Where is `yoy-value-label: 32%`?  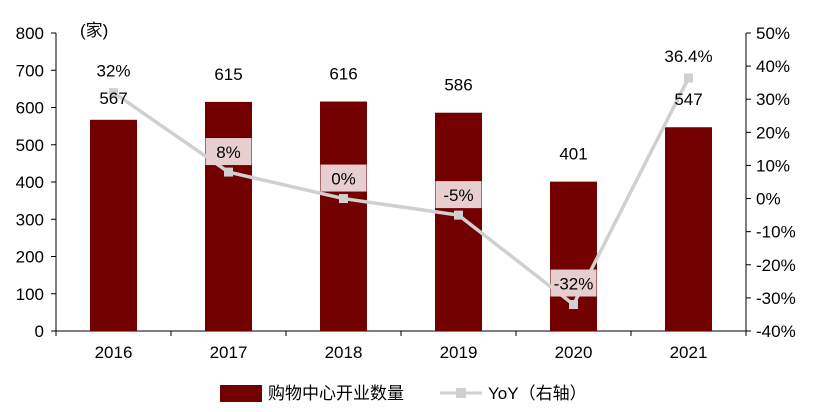
yoy-value-label: 32% is located at coordinates (113, 71).